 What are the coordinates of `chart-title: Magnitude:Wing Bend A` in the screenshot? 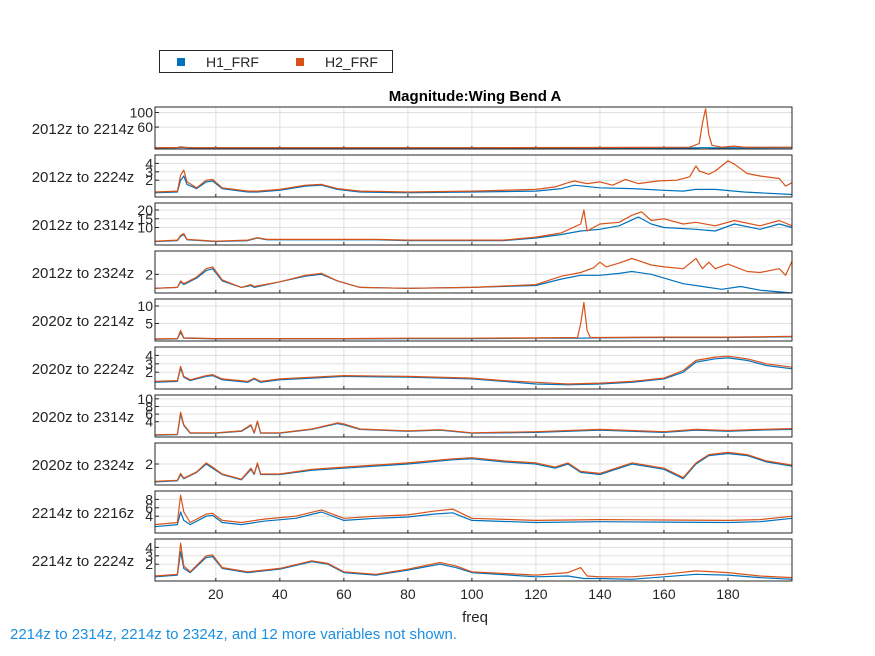 It's located at (475, 96).